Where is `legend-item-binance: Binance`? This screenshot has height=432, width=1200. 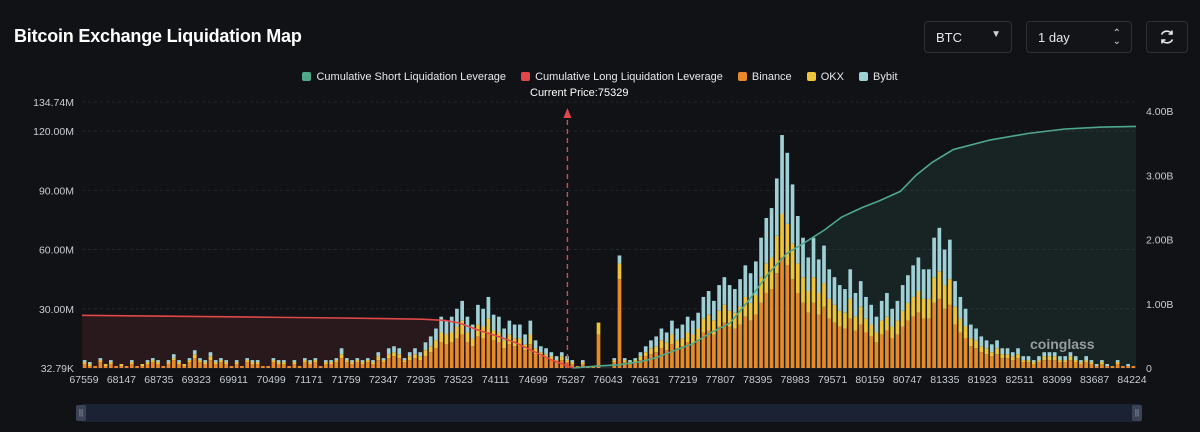
legend-item-binance: Binance is located at coordinates (764, 77).